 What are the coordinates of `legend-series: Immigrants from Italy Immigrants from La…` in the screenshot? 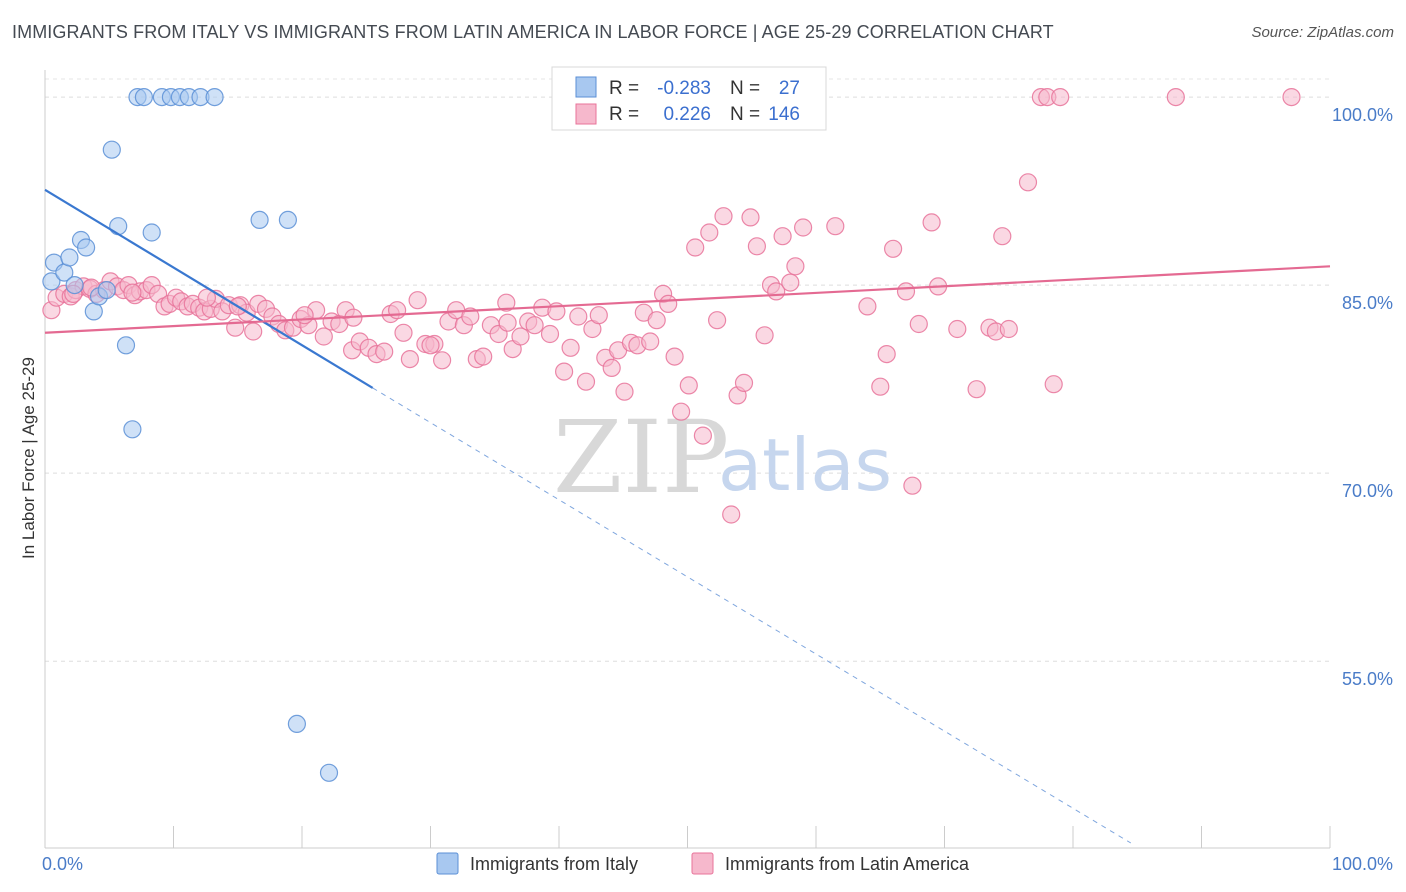 It's located at (703, 863).